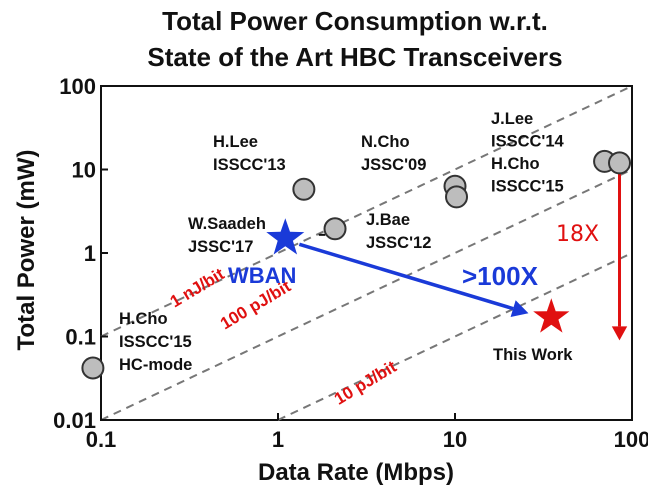  Describe the element at coordinates (393, 165) in the screenshot. I see `point-label: JSSC'09` at that location.